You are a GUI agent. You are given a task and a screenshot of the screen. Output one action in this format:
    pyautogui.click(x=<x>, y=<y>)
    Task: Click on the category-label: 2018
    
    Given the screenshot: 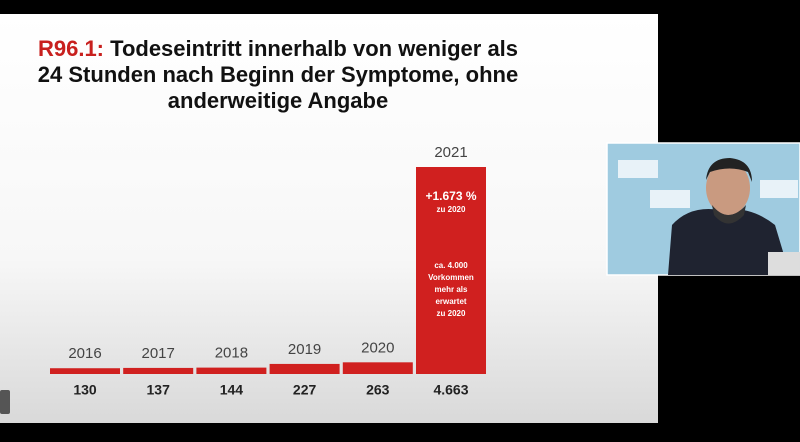 What is the action you would take?
    pyautogui.click(x=231, y=353)
    